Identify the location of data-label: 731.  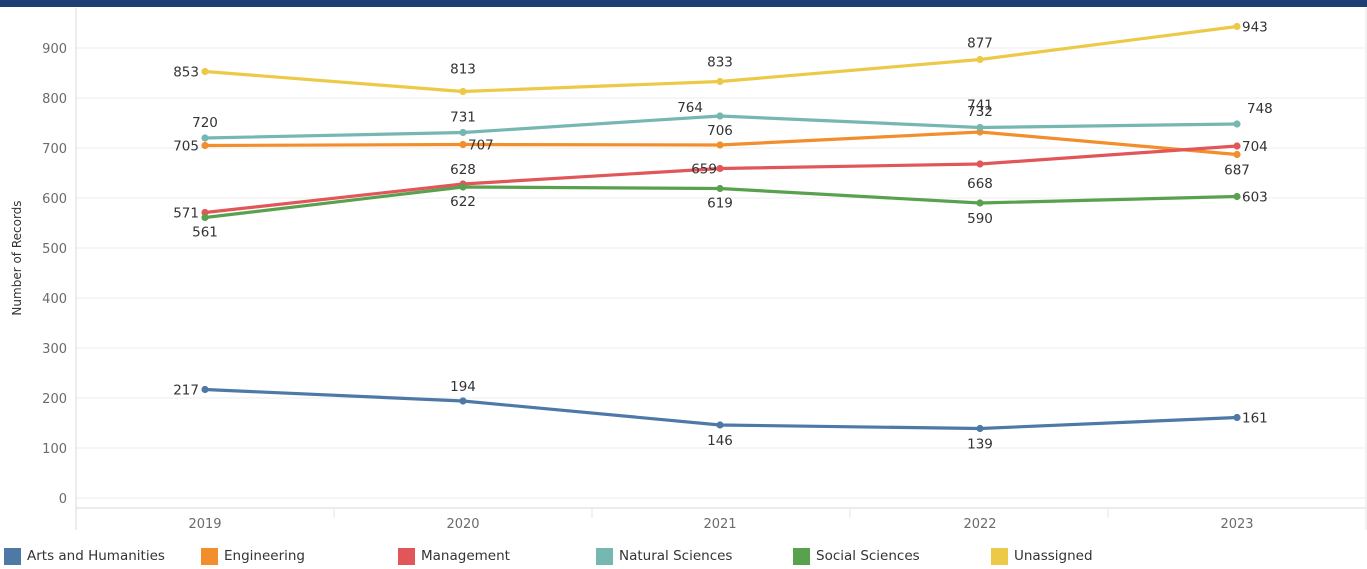
(463, 118).